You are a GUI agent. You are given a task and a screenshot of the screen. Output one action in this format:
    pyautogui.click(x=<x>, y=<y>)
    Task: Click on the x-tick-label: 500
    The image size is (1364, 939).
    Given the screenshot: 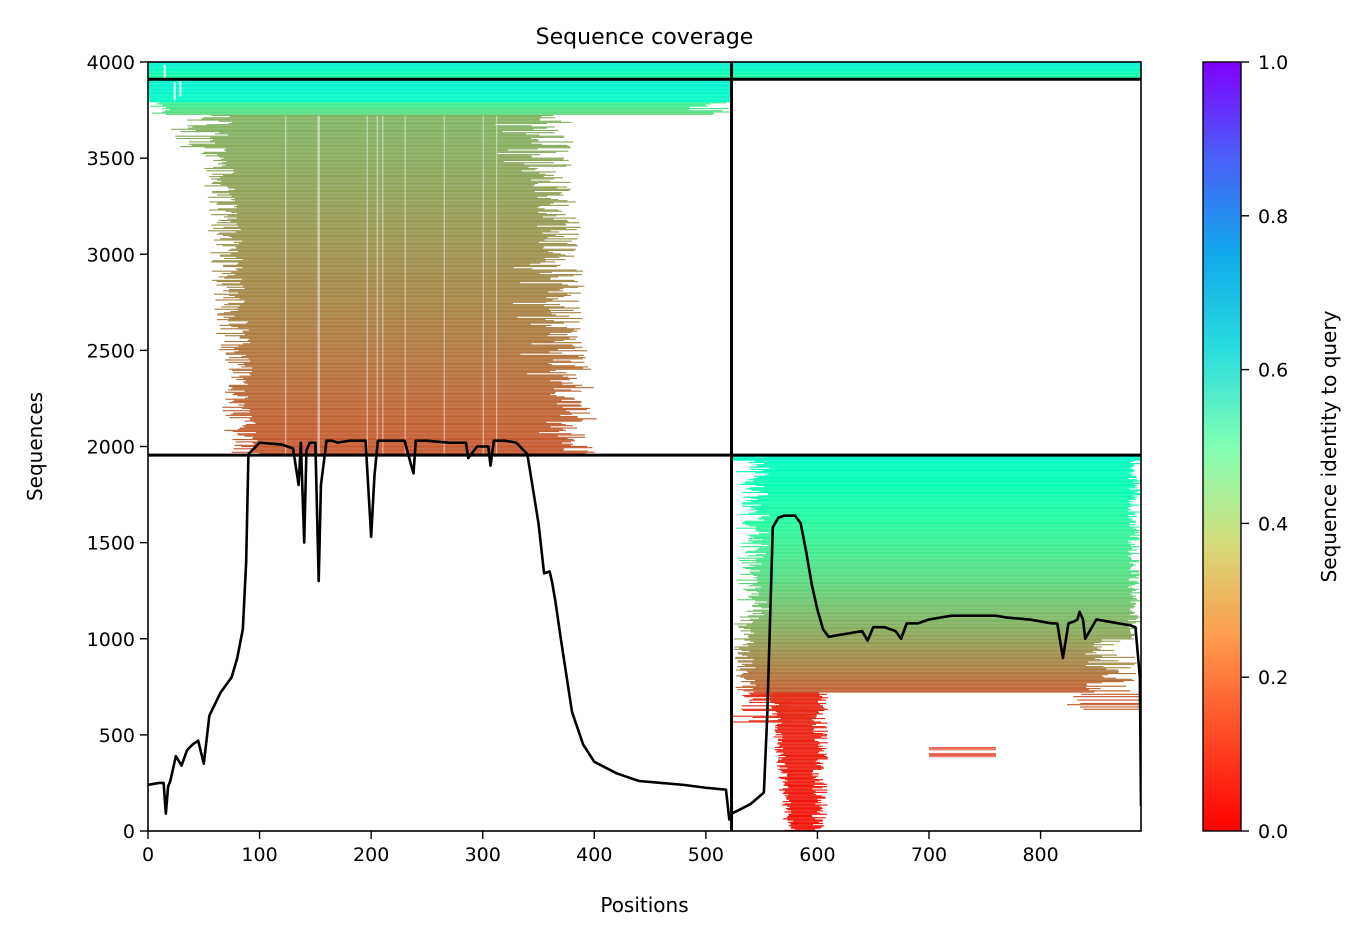 What is the action you would take?
    pyautogui.click(x=706, y=855)
    